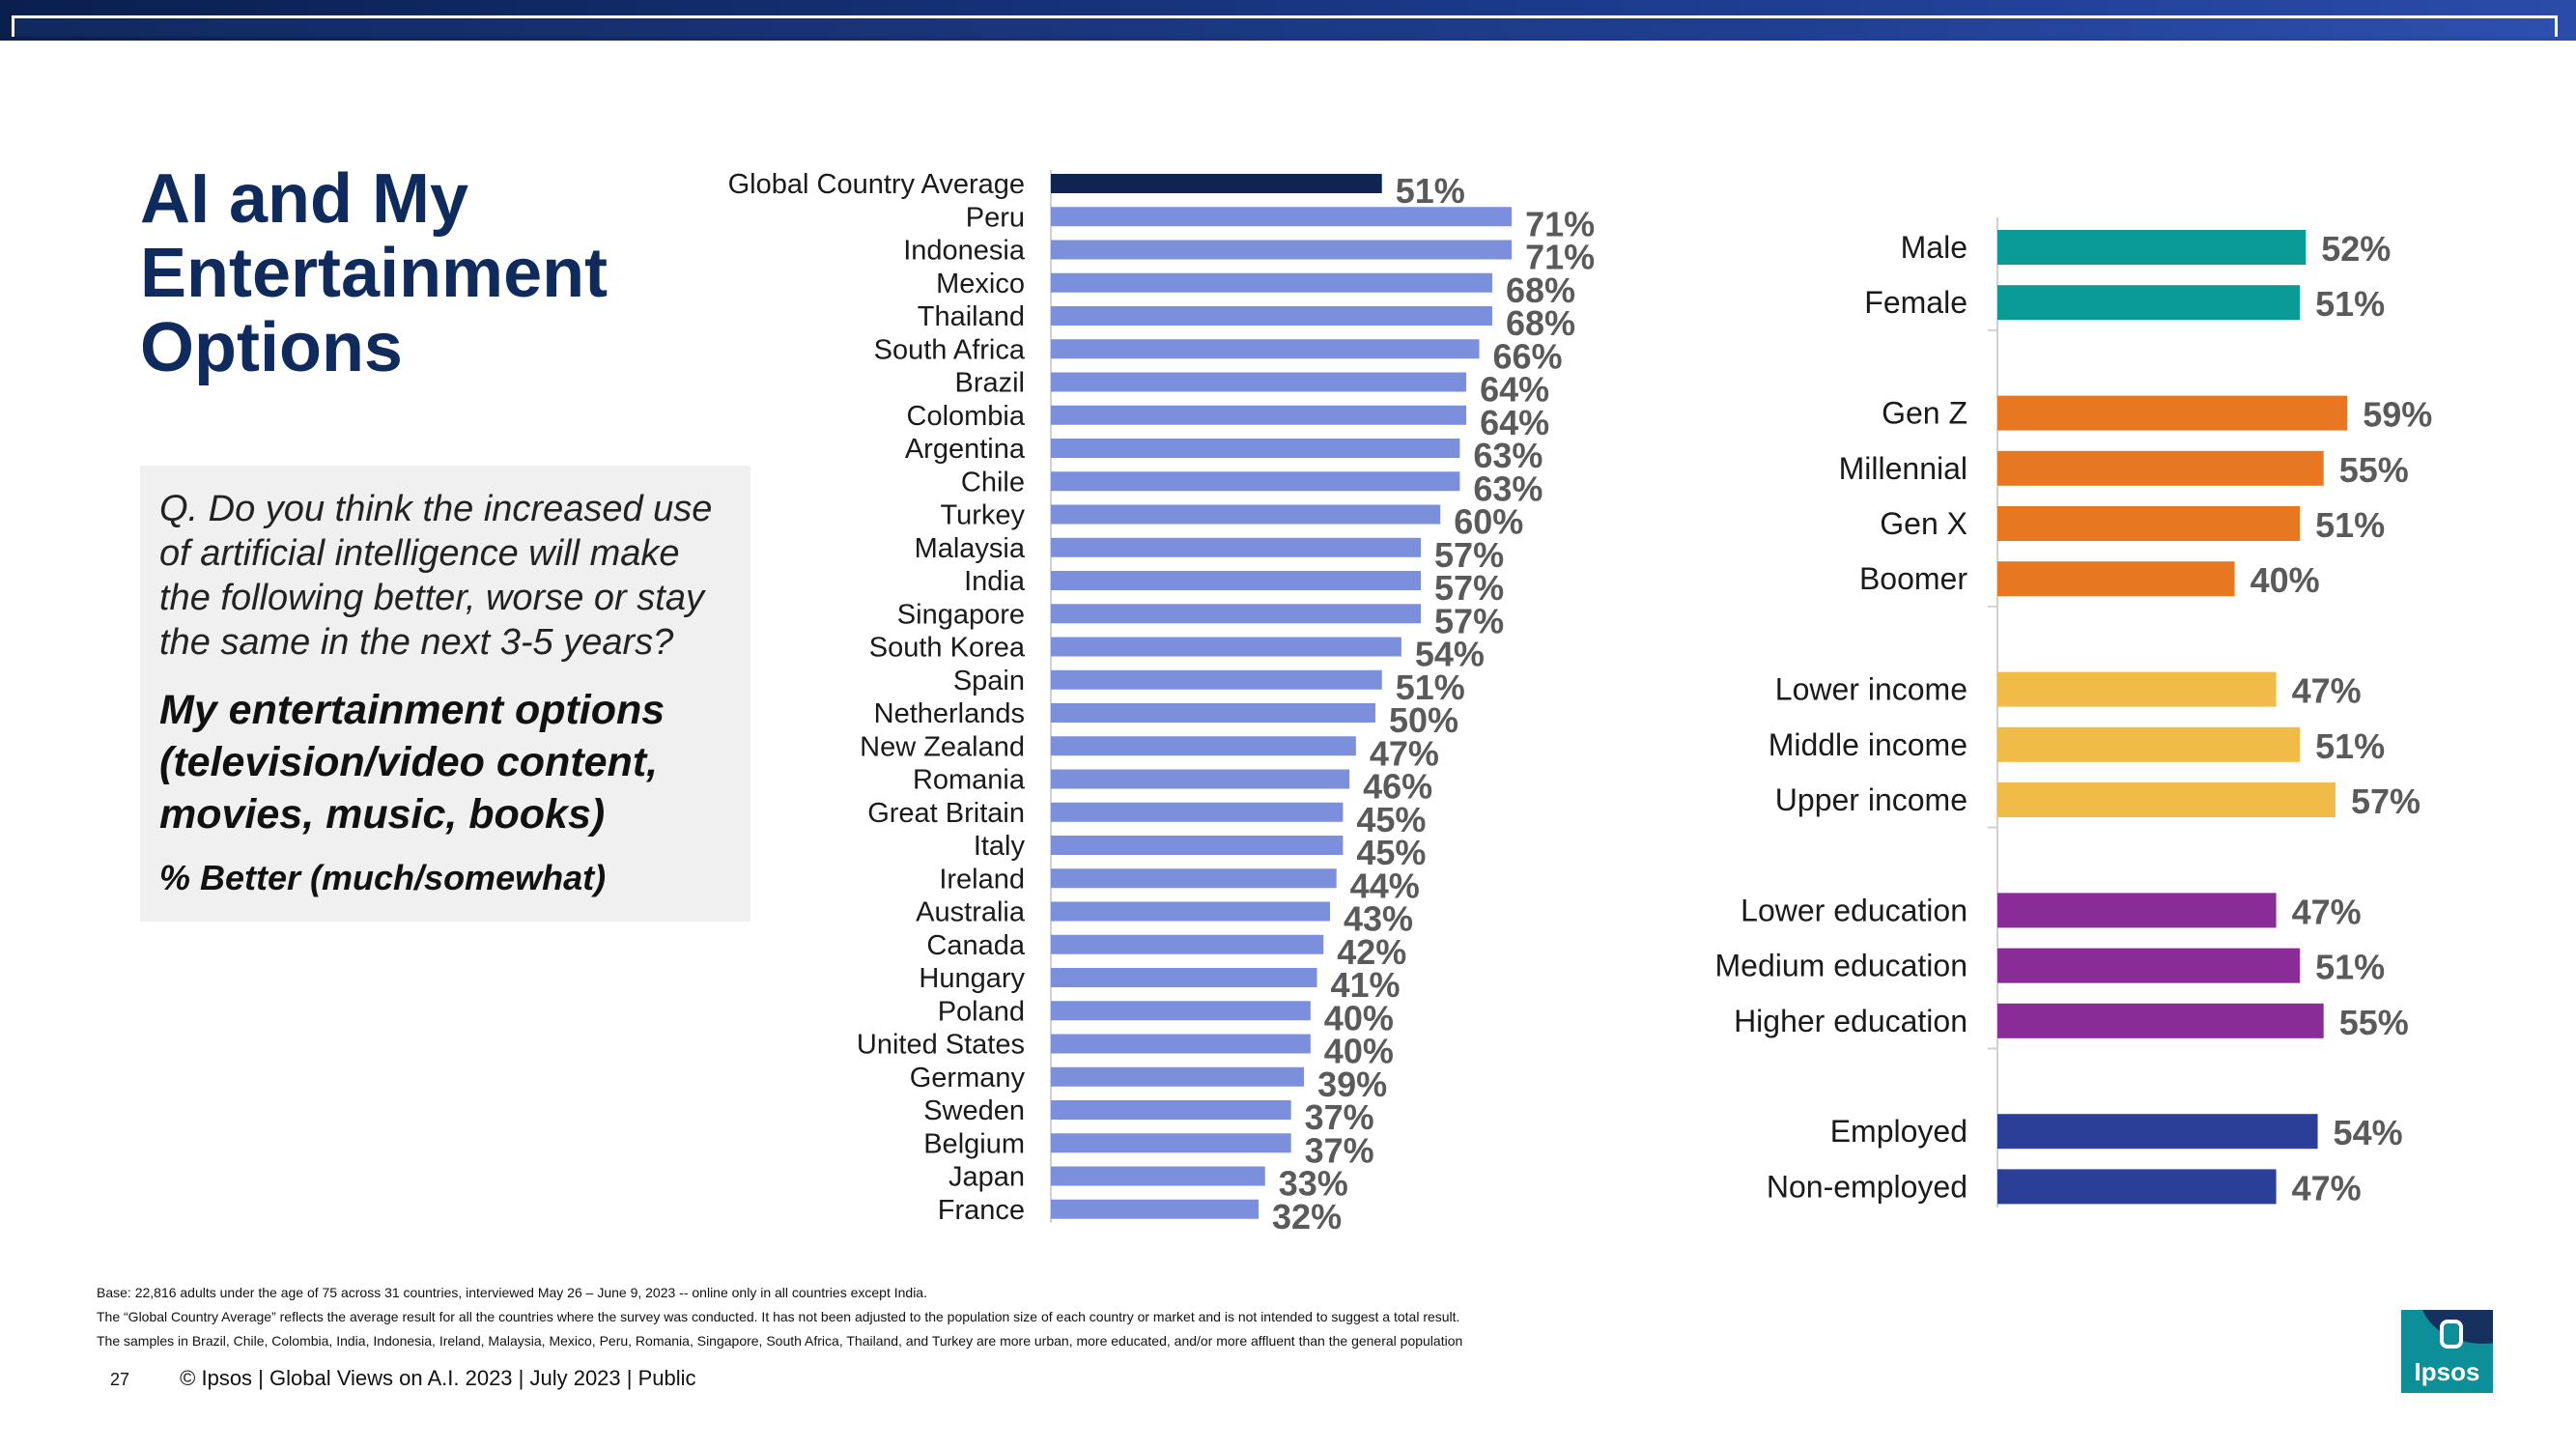 The width and height of the screenshot is (2576, 1449). What do you see at coordinates (2160, 1021) in the screenshot?
I see `demo-bar-higher-education` at bounding box center [2160, 1021].